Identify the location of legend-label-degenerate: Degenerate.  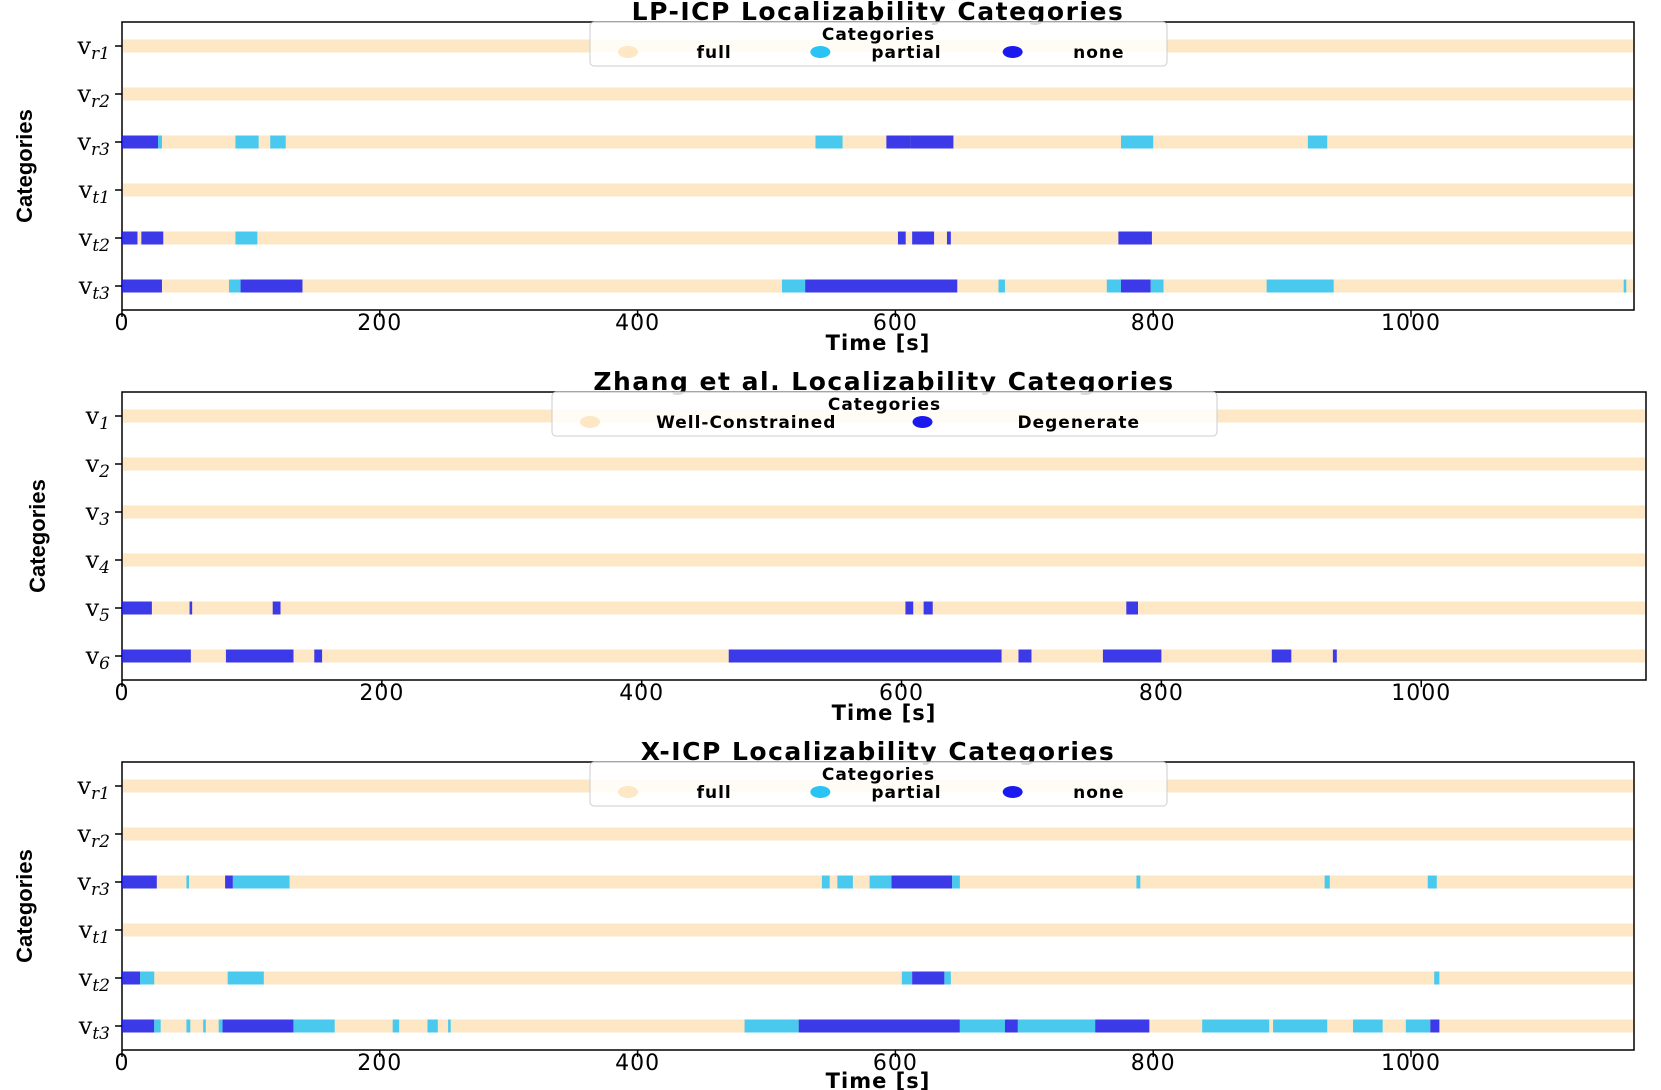
(1079, 423).